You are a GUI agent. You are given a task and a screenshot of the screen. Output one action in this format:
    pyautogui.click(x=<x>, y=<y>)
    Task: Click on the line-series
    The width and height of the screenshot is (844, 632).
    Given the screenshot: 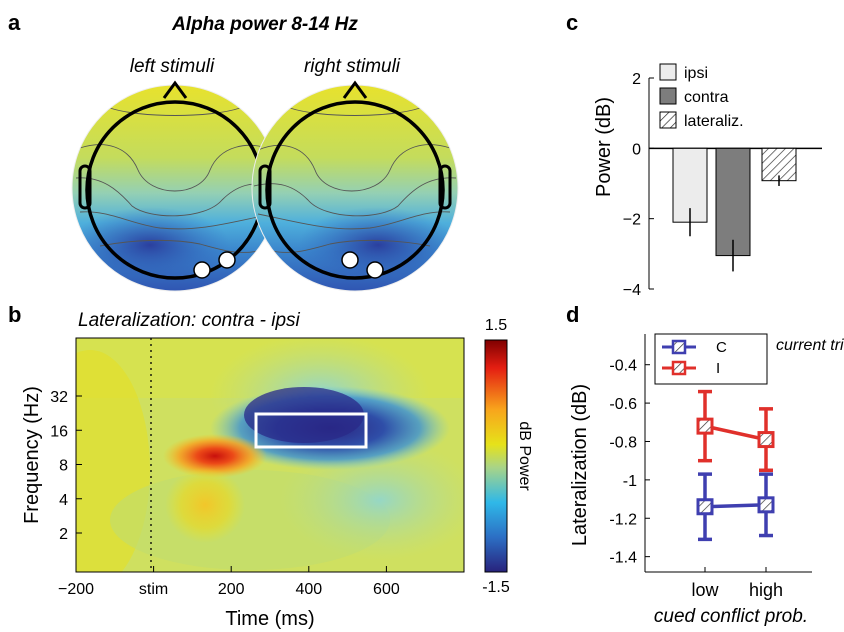 What is the action you would take?
    pyautogui.click(x=735, y=465)
    